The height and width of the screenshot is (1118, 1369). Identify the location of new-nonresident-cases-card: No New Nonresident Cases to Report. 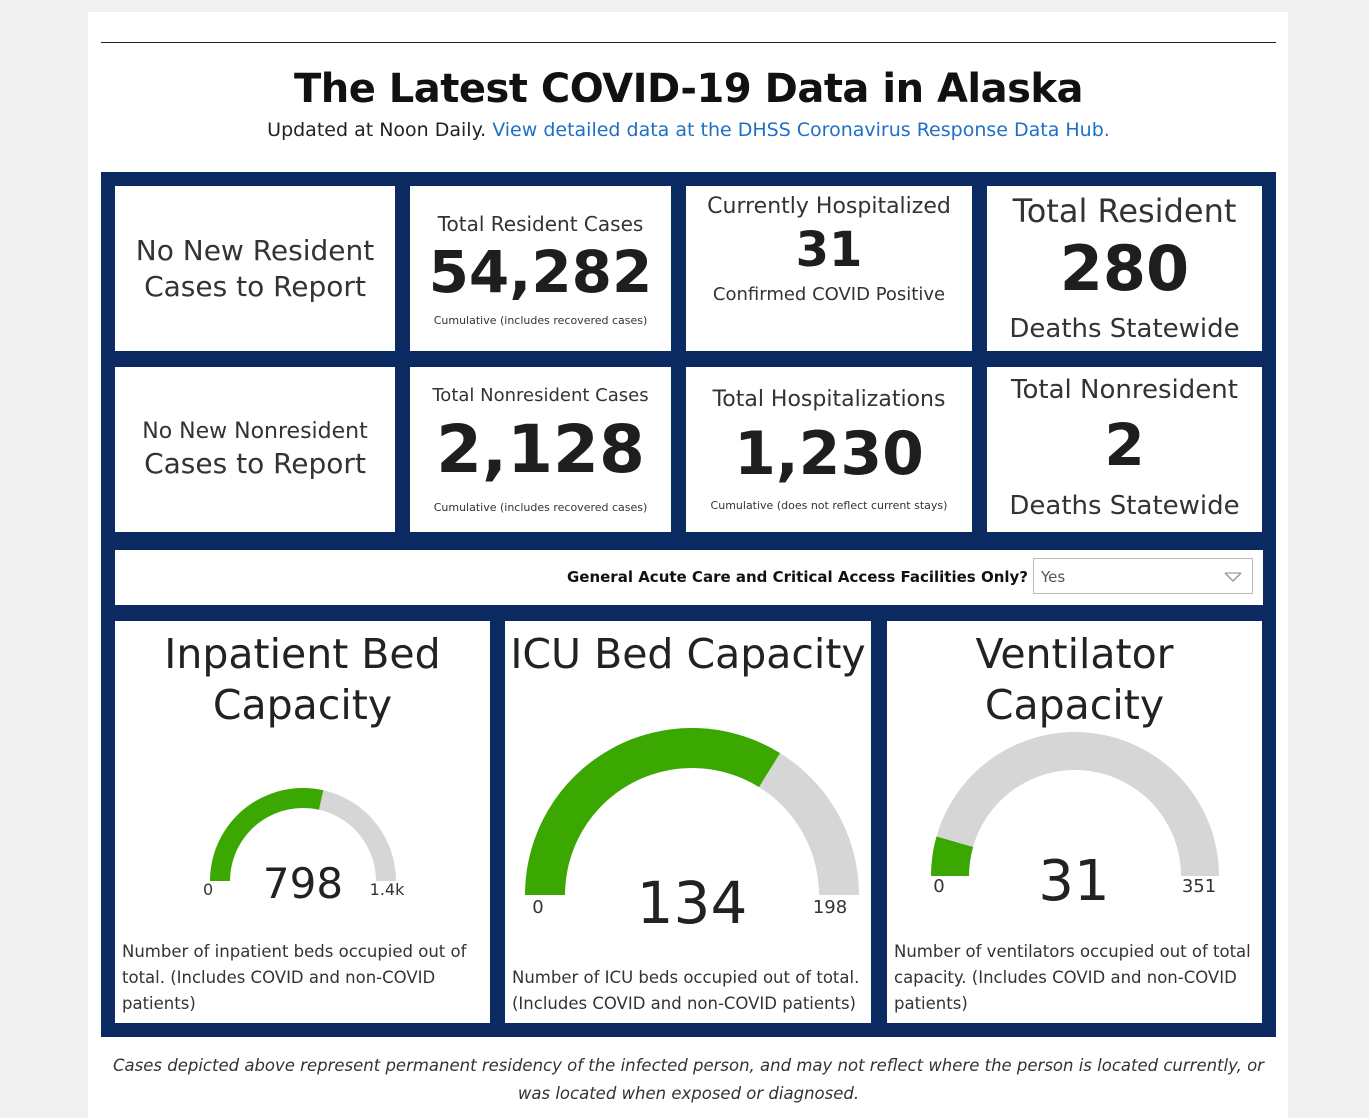
(255, 449).